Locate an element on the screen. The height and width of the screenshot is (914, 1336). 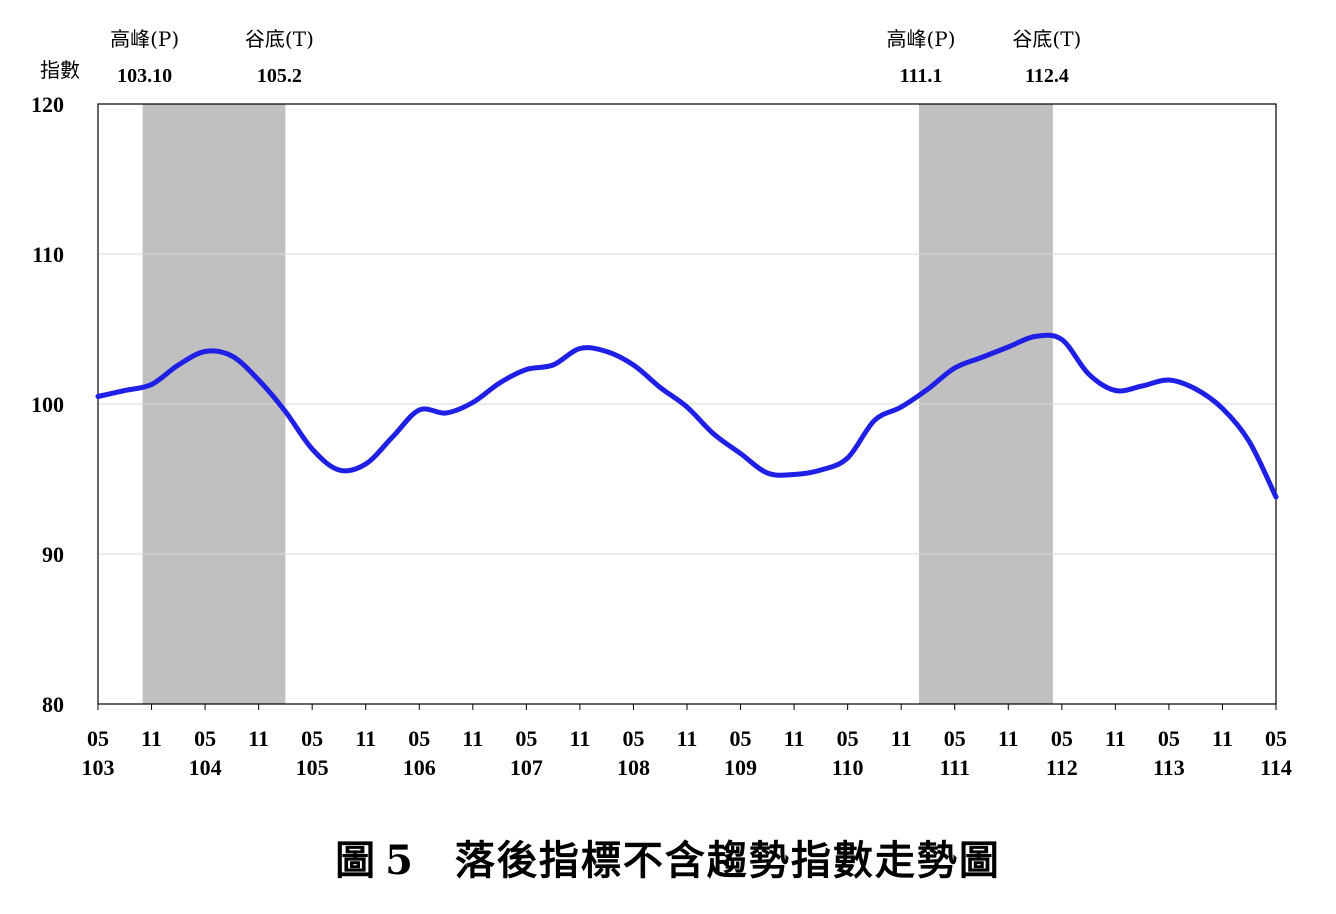
x-tick-year: 103 is located at coordinates (98, 767).